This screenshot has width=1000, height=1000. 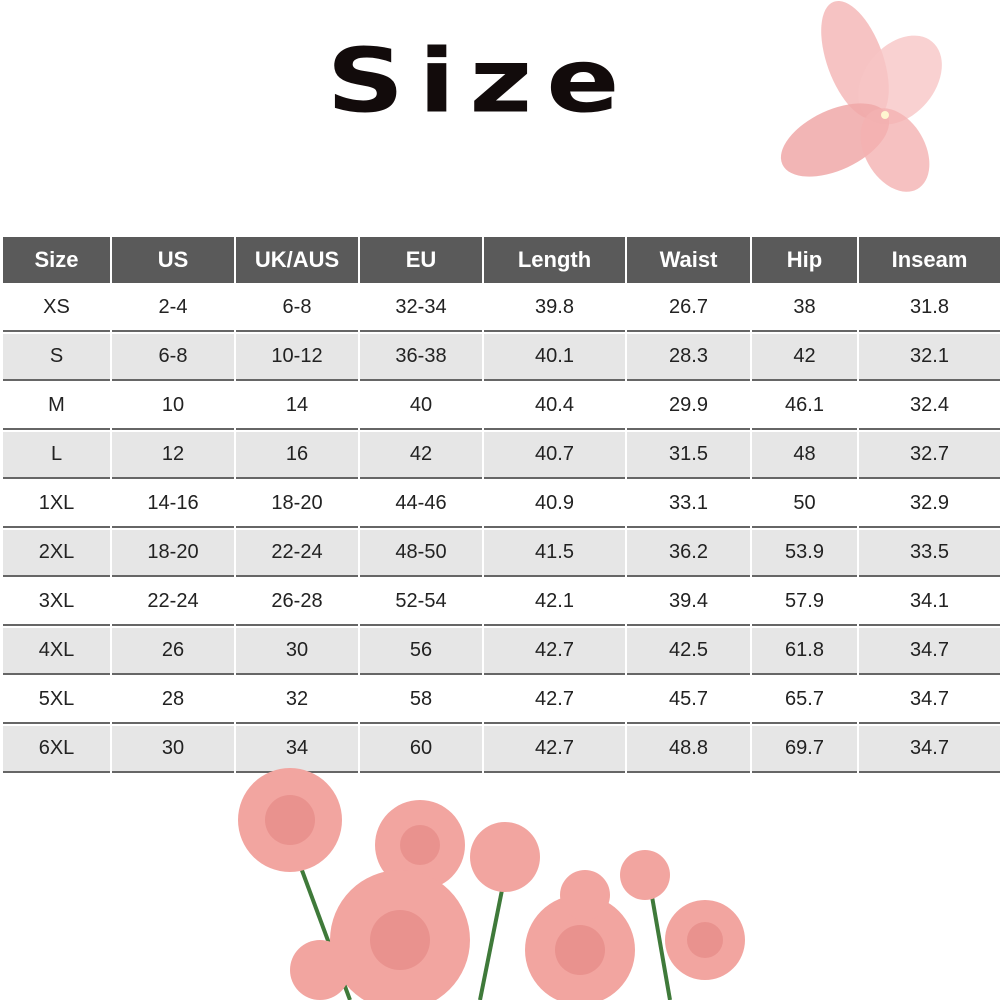 I want to click on table-row: XS 2-4 6-8 32-34 39.8 26.7 38 31.8, so click(x=501, y=308).